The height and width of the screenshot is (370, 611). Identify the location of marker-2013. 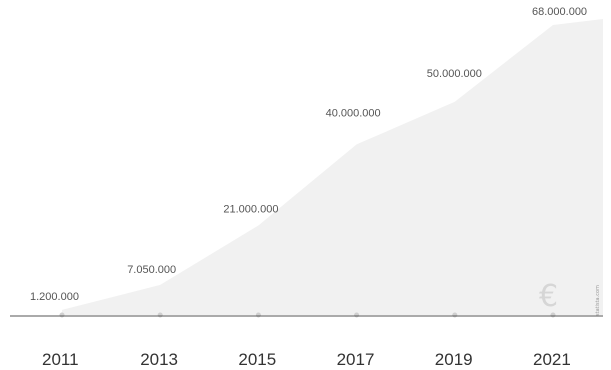
(160, 315).